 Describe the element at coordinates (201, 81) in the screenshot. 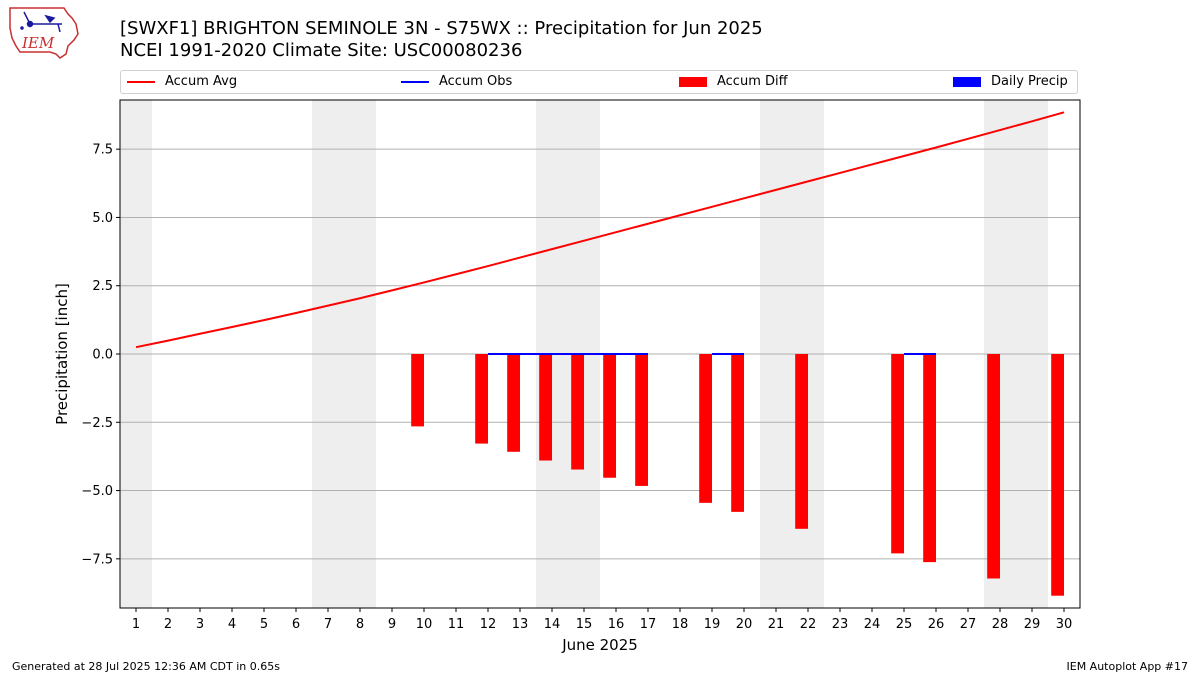

I see `legend-label-accum-avg: Accum Avg` at that location.